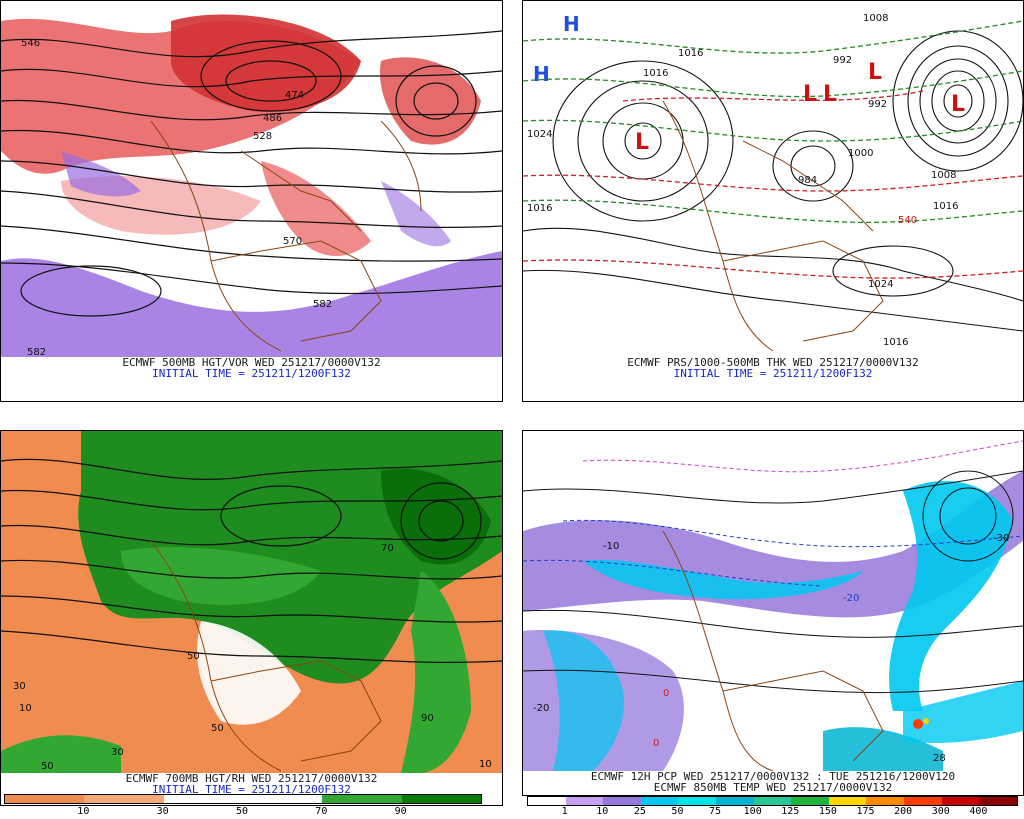 The height and width of the screenshot is (819, 1024). I want to click on colorbar-tick-label: 75, so click(715, 811).